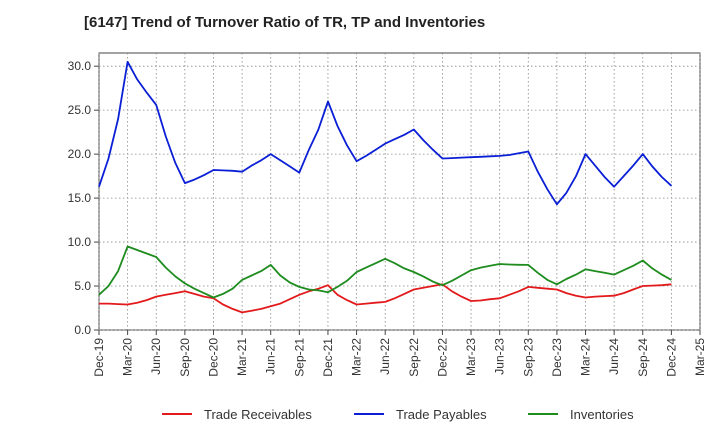  What do you see at coordinates (258, 414) in the screenshot?
I see `legend-label-trade-receivables: Trade Receivables` at bounding box center [258, 414].